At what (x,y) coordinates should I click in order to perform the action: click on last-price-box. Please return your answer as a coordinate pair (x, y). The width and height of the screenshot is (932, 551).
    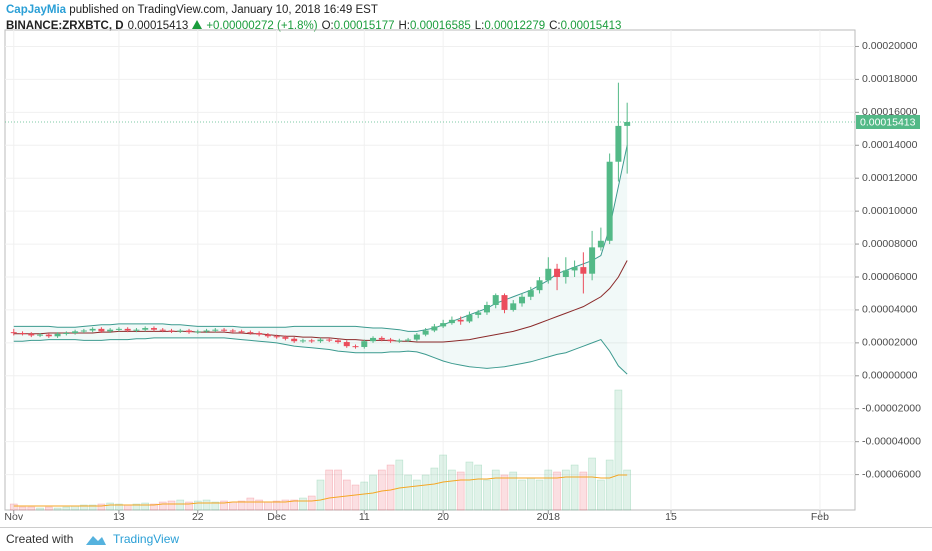
    Looking at the image, I should click on (888, 121).